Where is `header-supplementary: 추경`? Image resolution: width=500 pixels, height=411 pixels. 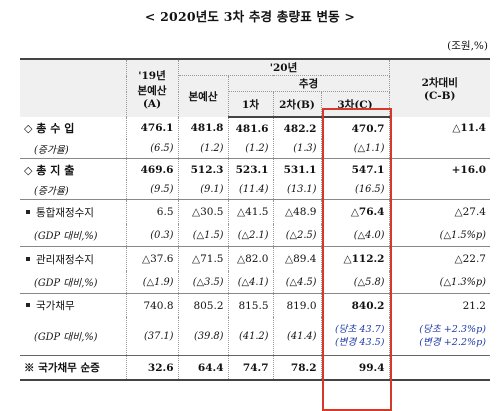
header-supplementary: 추경 is located at coordinates (309, 83).